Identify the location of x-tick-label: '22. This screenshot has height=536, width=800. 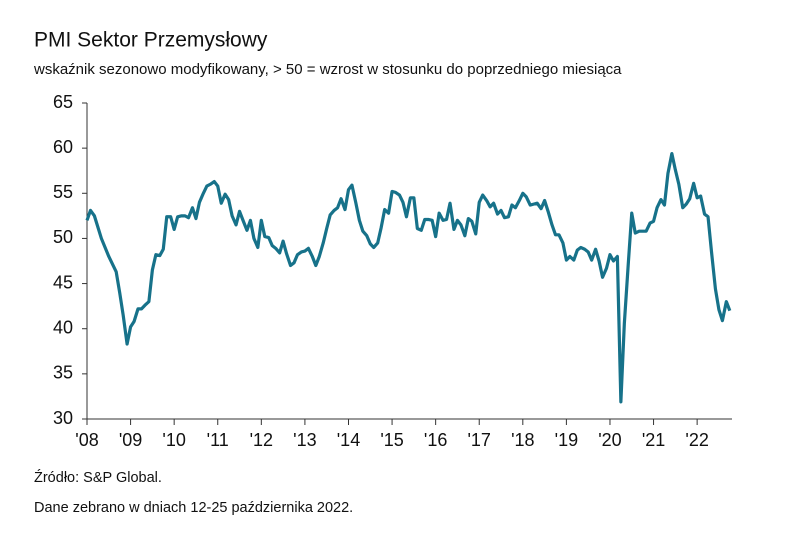
(696, 440).